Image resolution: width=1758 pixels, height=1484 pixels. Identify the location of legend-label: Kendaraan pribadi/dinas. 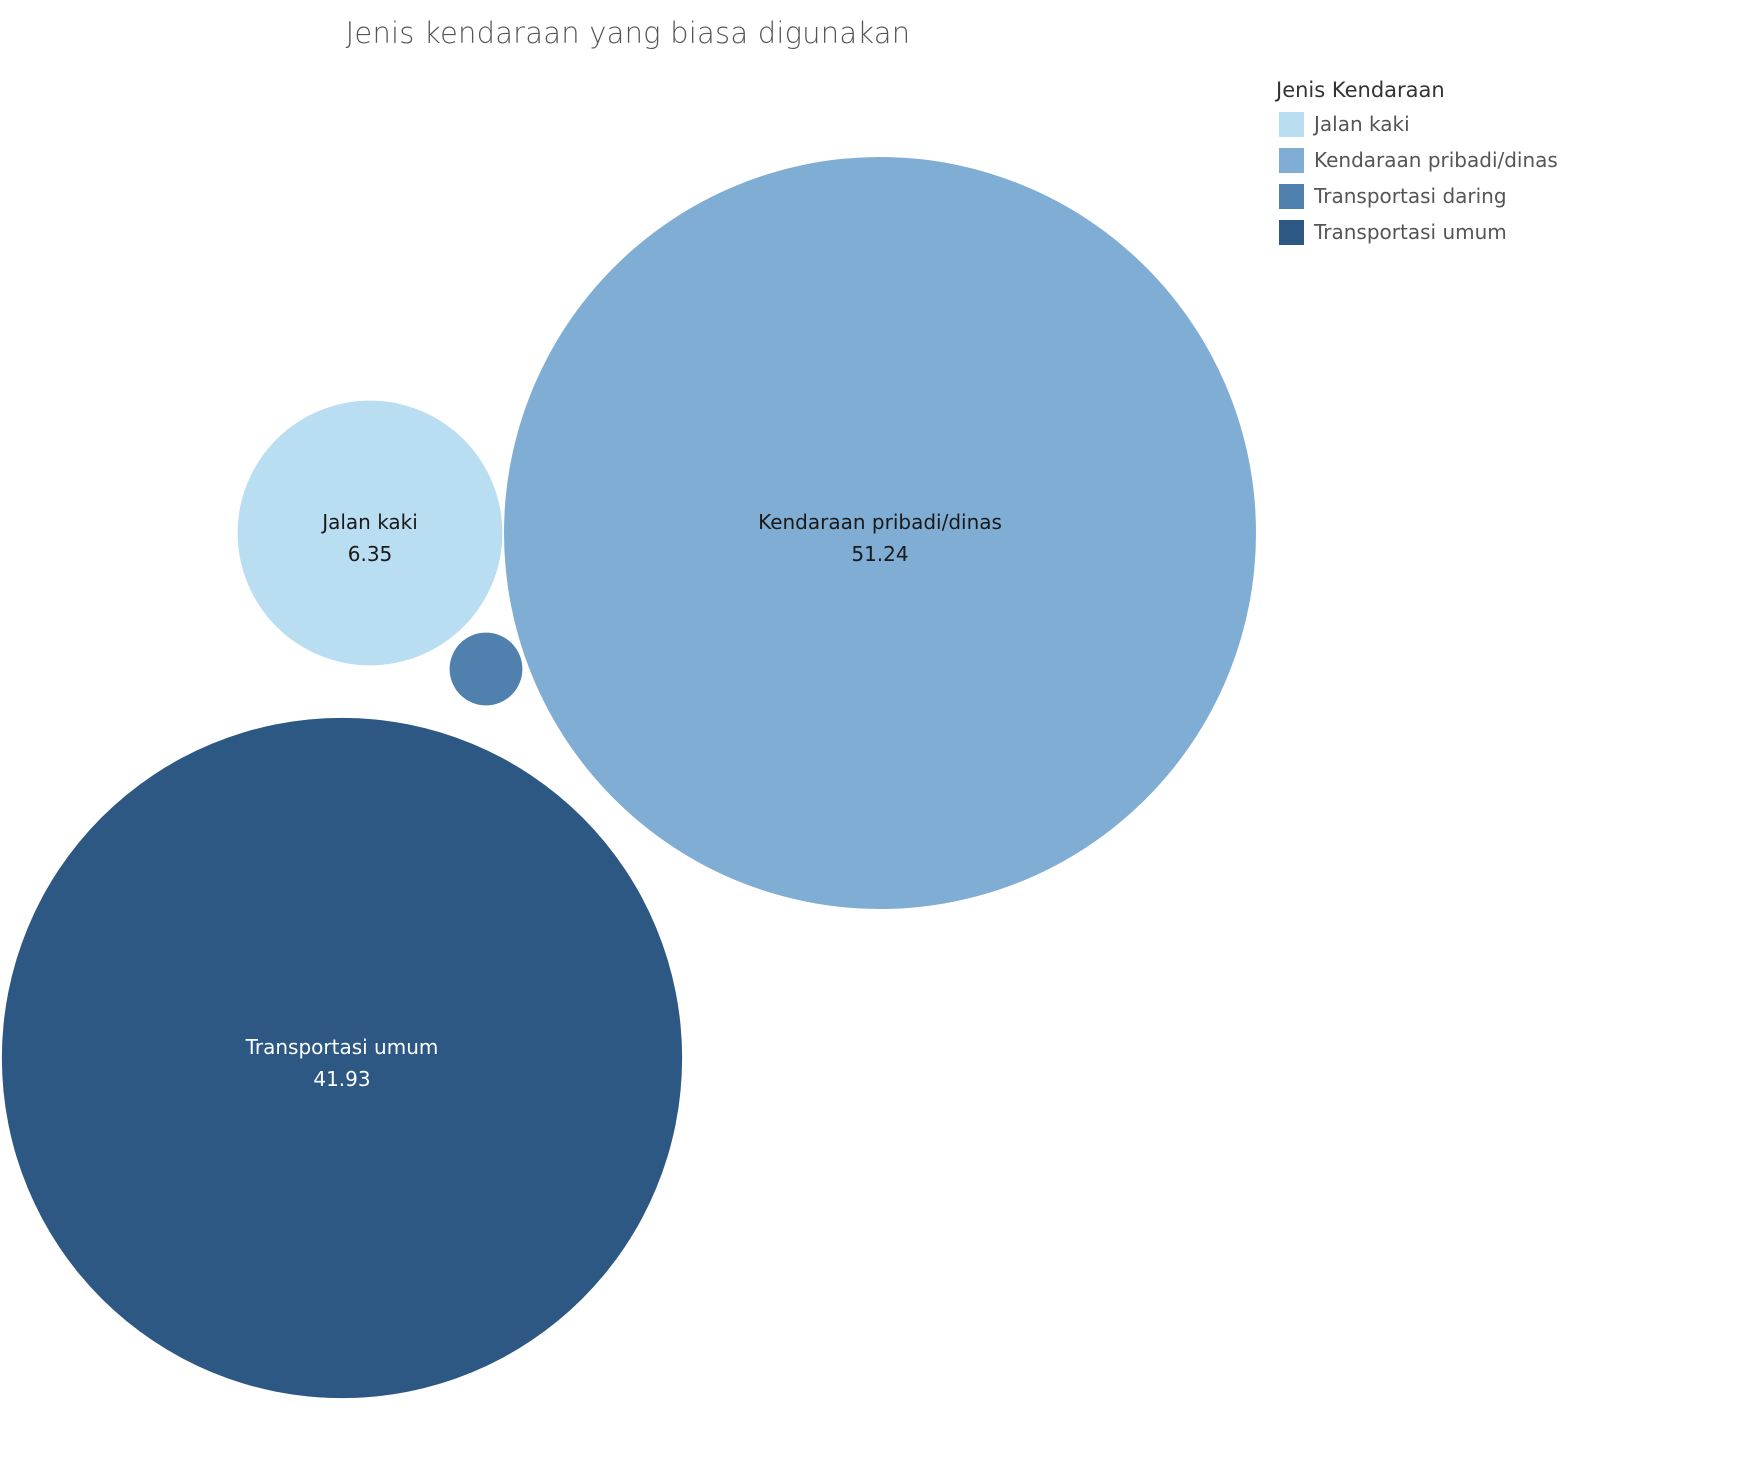
(1436, 160).